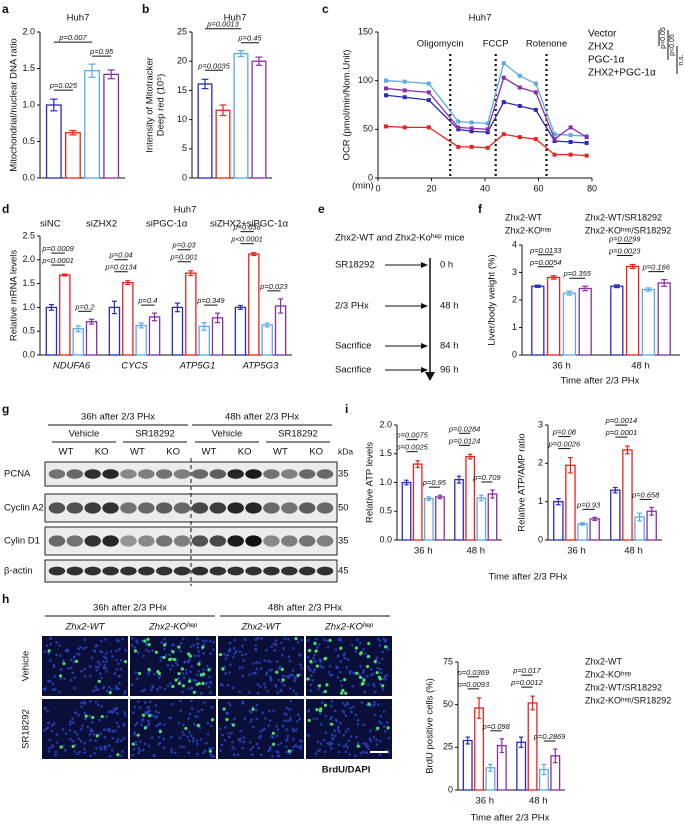  What do you see at coordinates (623, 217) in the screenshot?
I see `legend-entry: Zhx2-WT/SR18292` at bounding box center [623, 217].